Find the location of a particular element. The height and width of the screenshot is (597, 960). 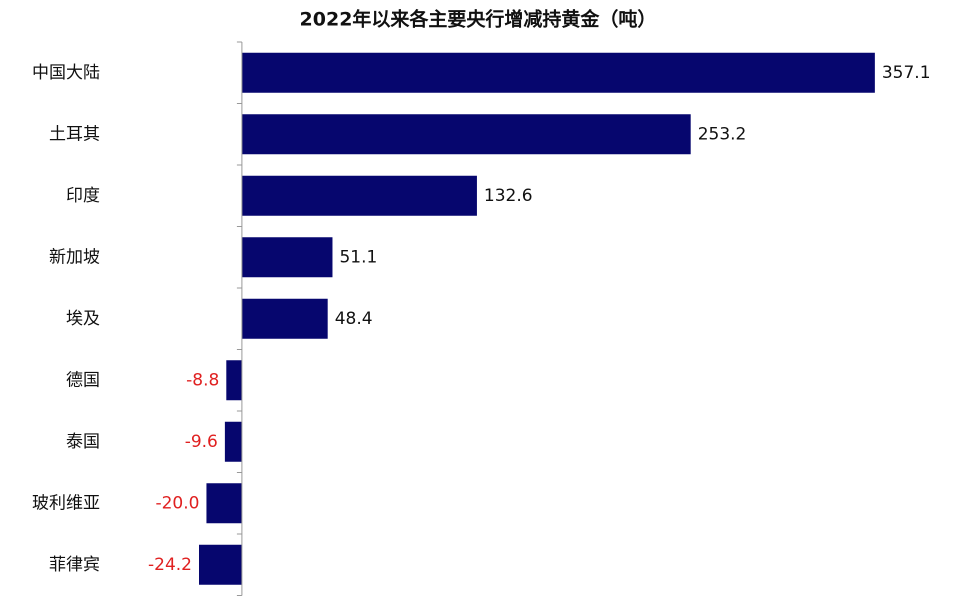

data-label: 51.1 is located at coordinates (358, 257).